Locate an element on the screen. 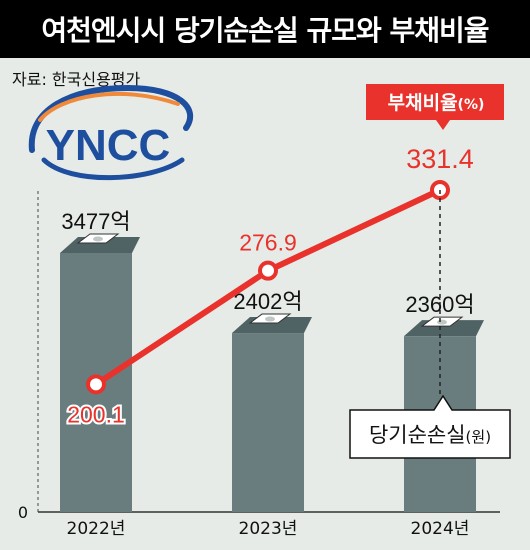 This screenshot has height=550, width=530. x-axis-tick-labels: 2022년 2023년 2024년 is located at coordinates (268, 529).